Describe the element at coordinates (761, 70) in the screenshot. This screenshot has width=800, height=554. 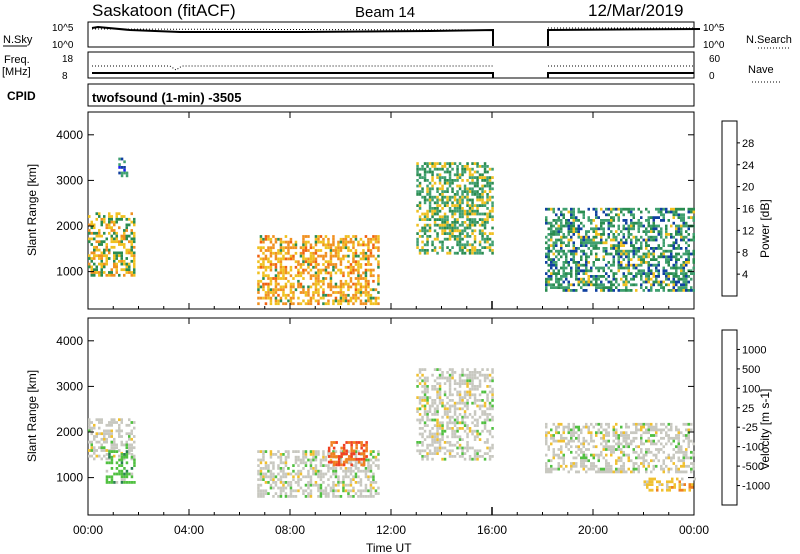
I see `freq-right-label: Nave` at that location.